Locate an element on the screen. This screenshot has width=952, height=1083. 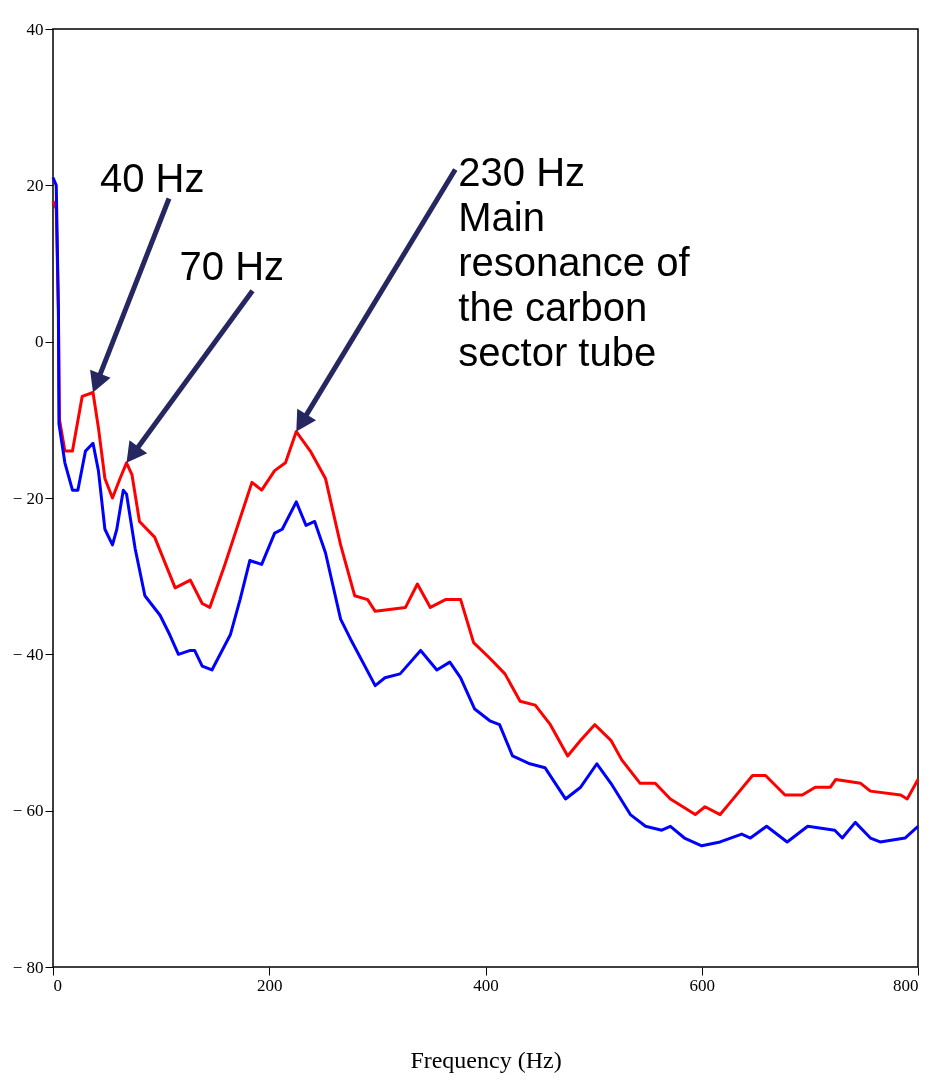
annotation: 40 Hz is located at coordinates (152, 178).